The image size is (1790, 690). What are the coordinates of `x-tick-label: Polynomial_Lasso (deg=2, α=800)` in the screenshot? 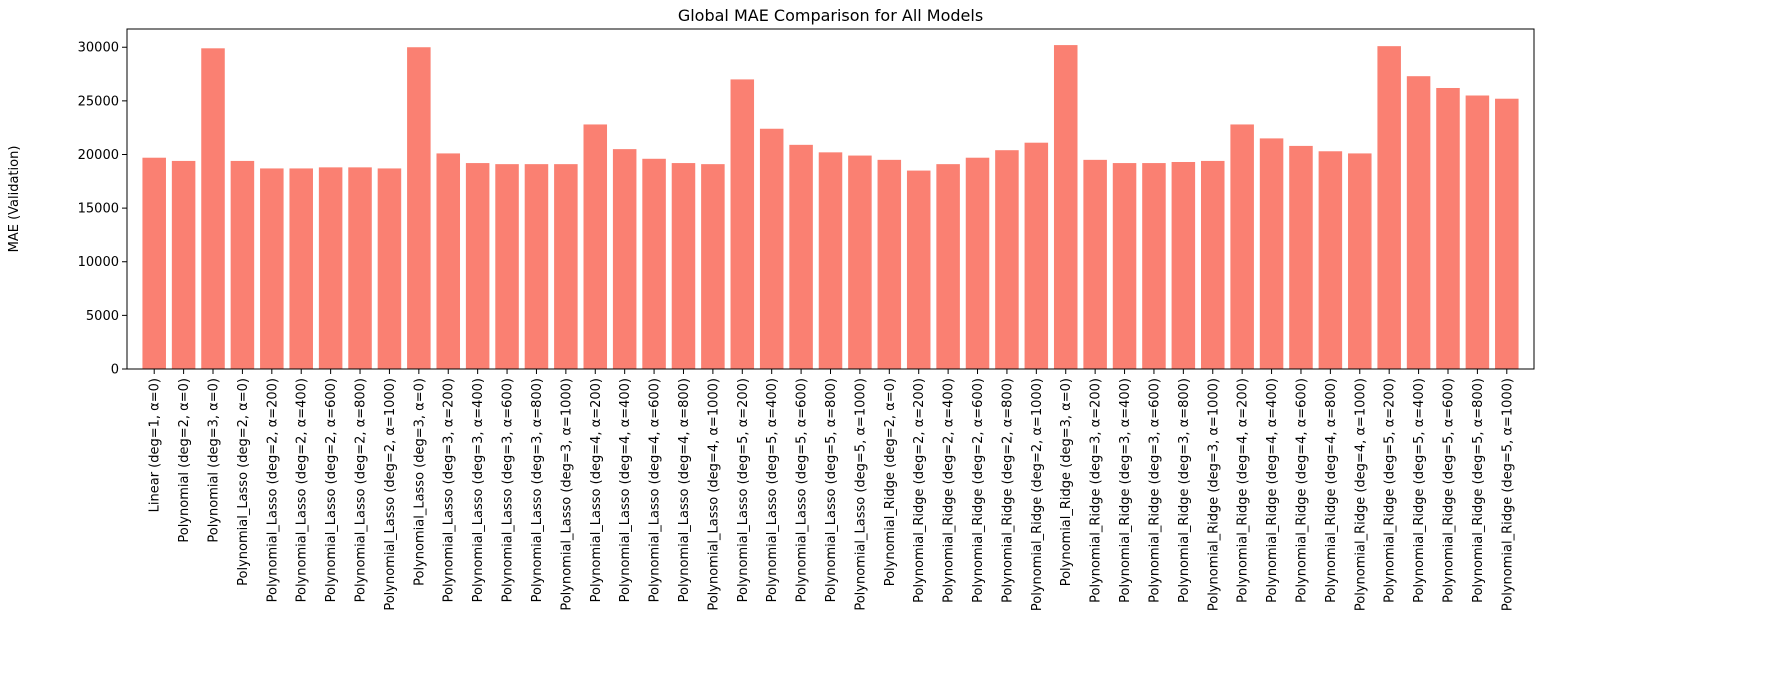 It's located at (361, 490).